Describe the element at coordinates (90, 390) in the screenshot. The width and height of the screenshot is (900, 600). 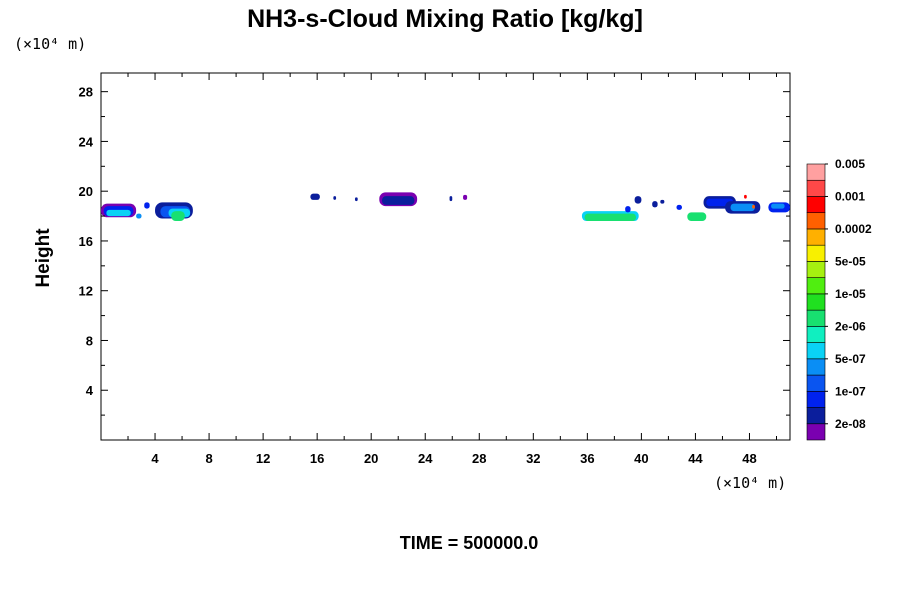
I see `y-tick-label-4: 4` at that location.